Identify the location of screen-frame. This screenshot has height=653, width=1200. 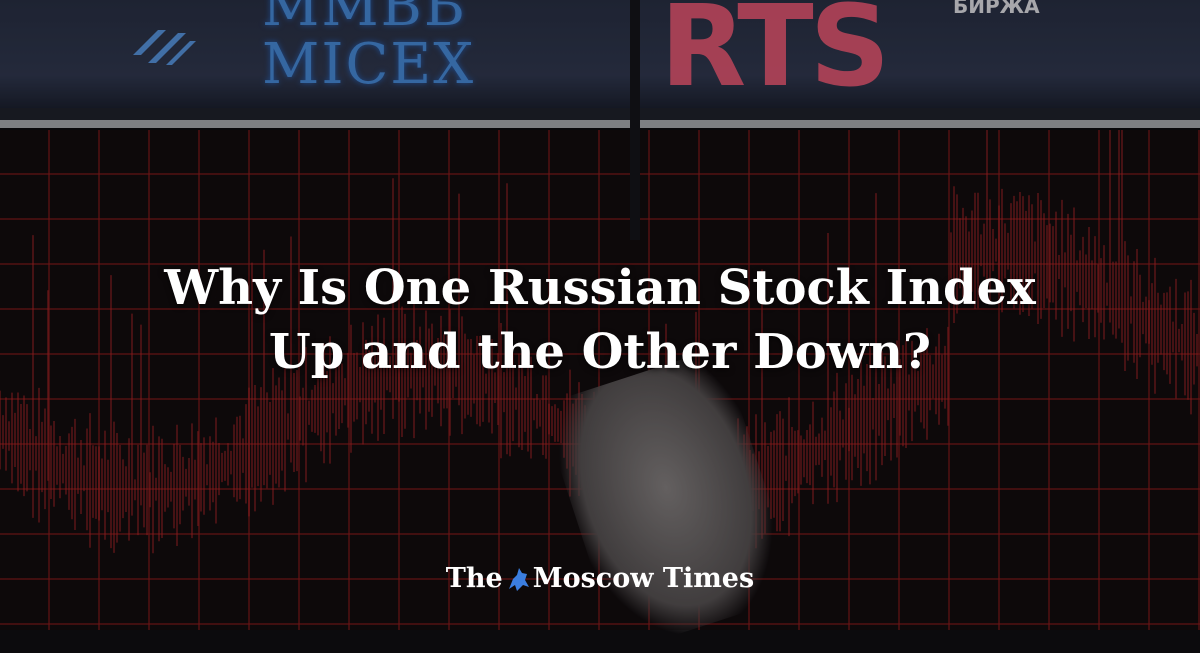
(600, 114).